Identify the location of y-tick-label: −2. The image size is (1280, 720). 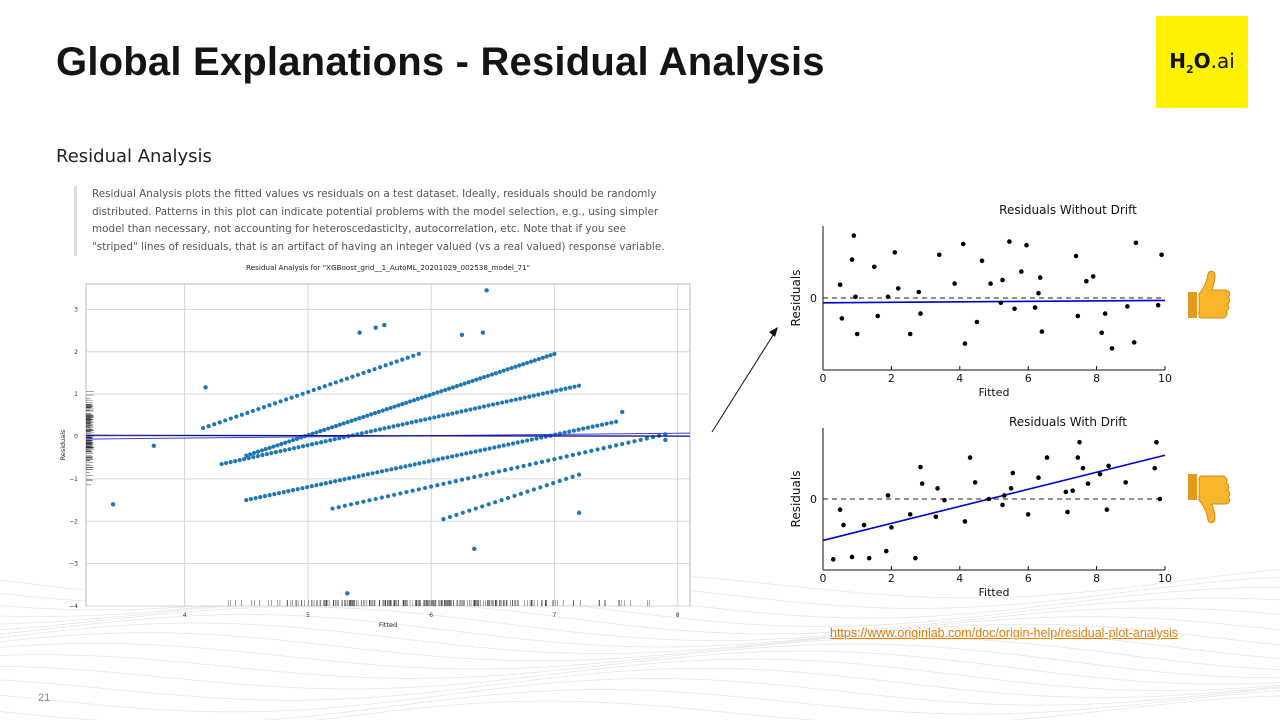
(73, 521).